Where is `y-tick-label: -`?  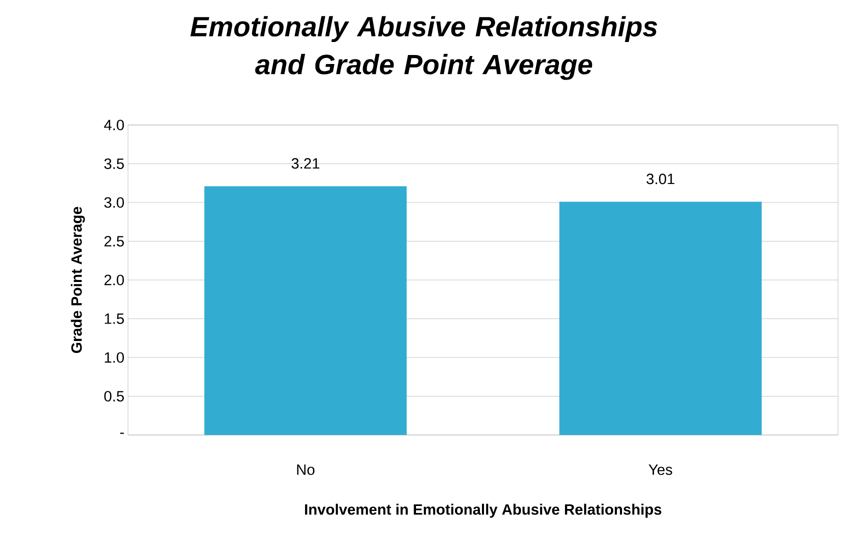 y-tick-label: - is located at coordinates (122, 433).